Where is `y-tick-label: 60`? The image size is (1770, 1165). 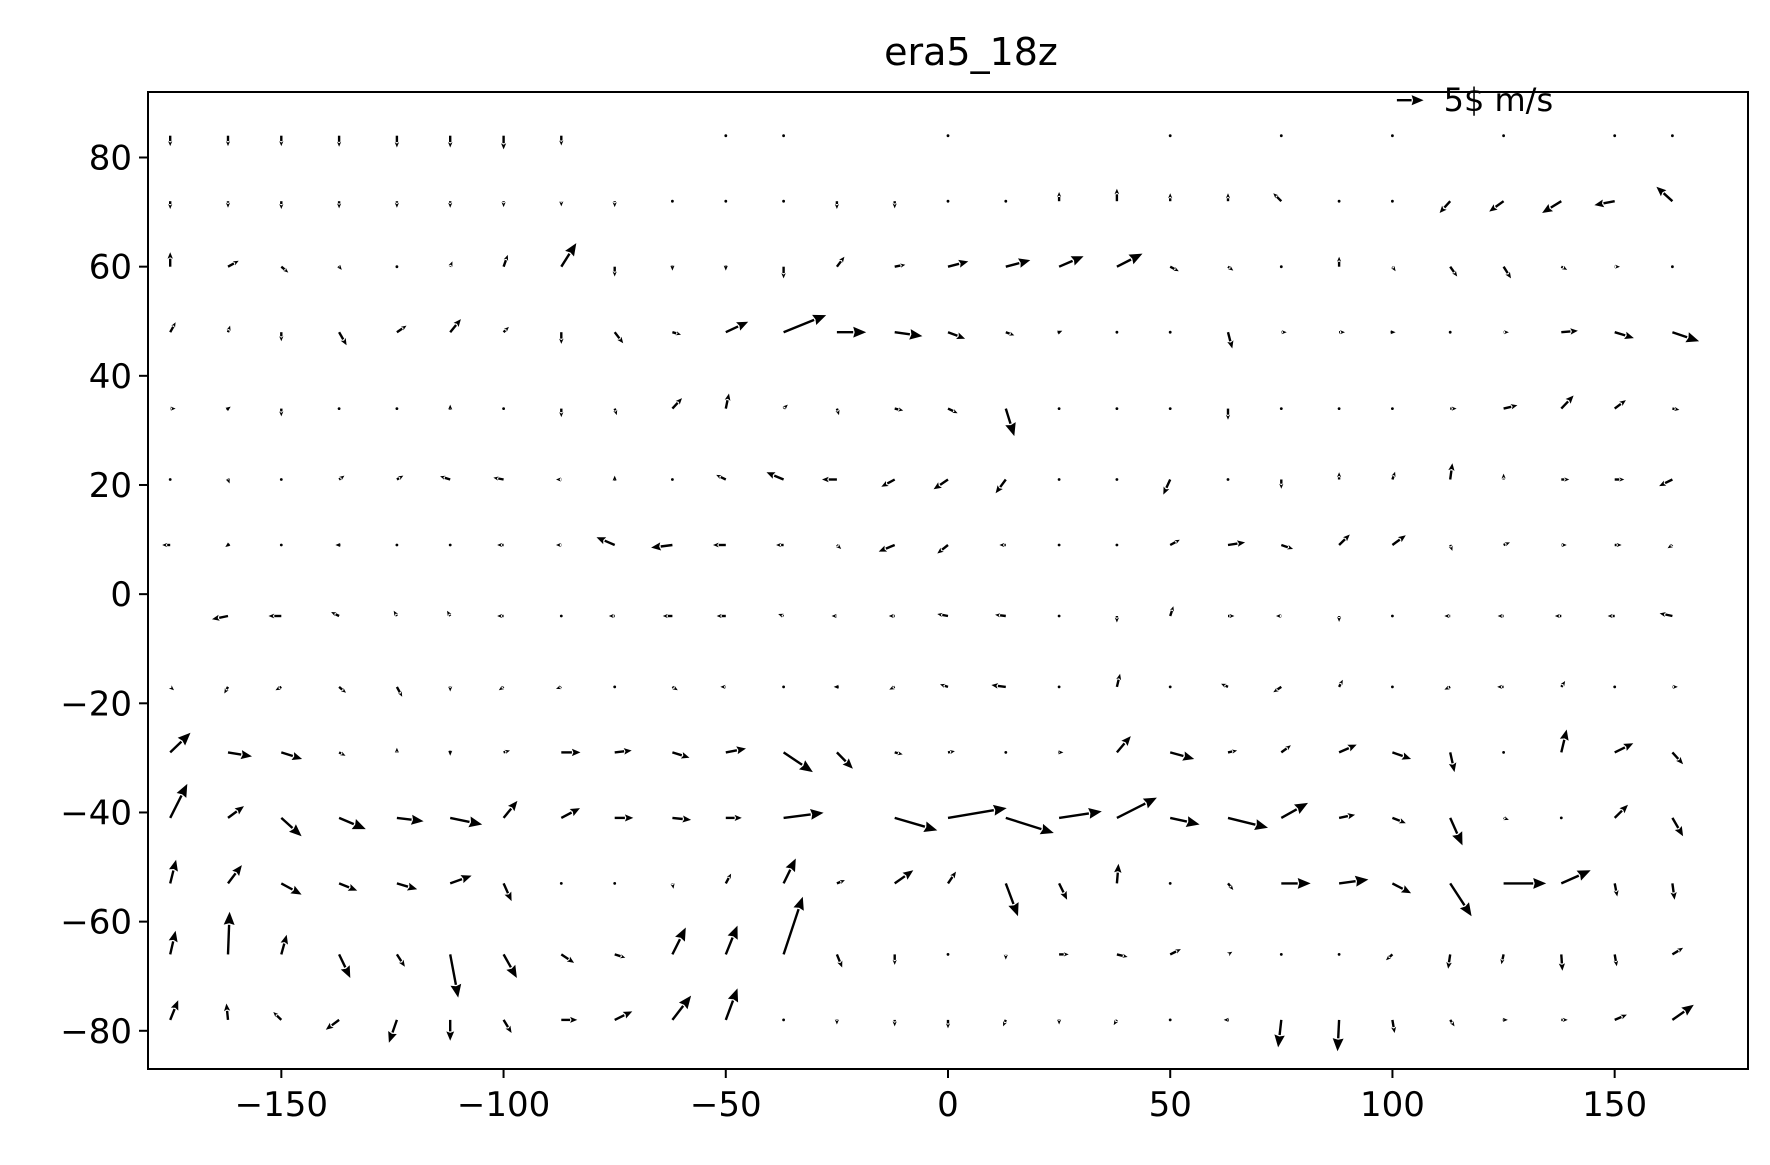
y-tick-label: 60 is located at coordinates (110, 268).